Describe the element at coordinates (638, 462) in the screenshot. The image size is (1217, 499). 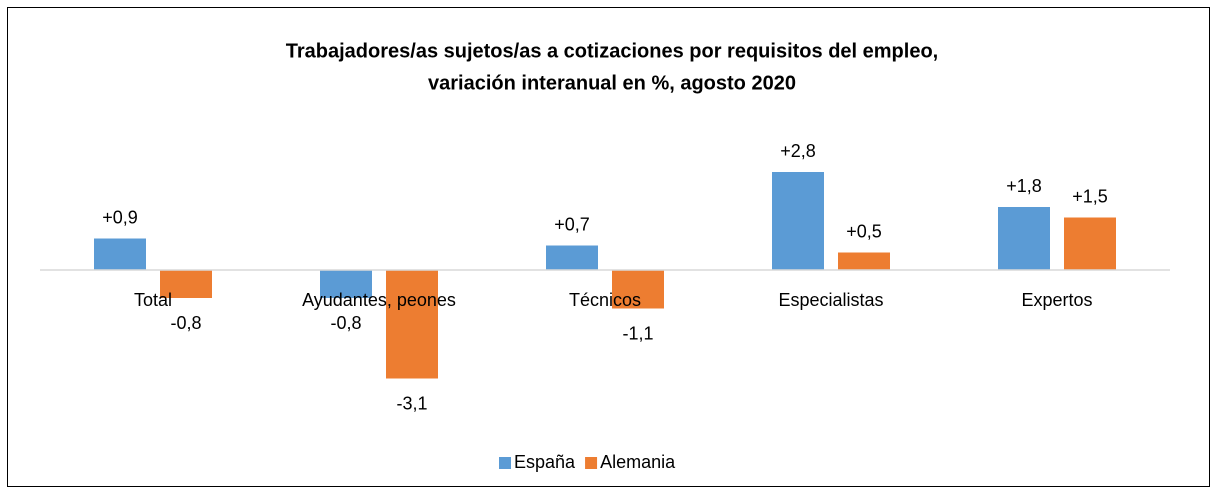
I see `legend-label: Alemania` at that location.